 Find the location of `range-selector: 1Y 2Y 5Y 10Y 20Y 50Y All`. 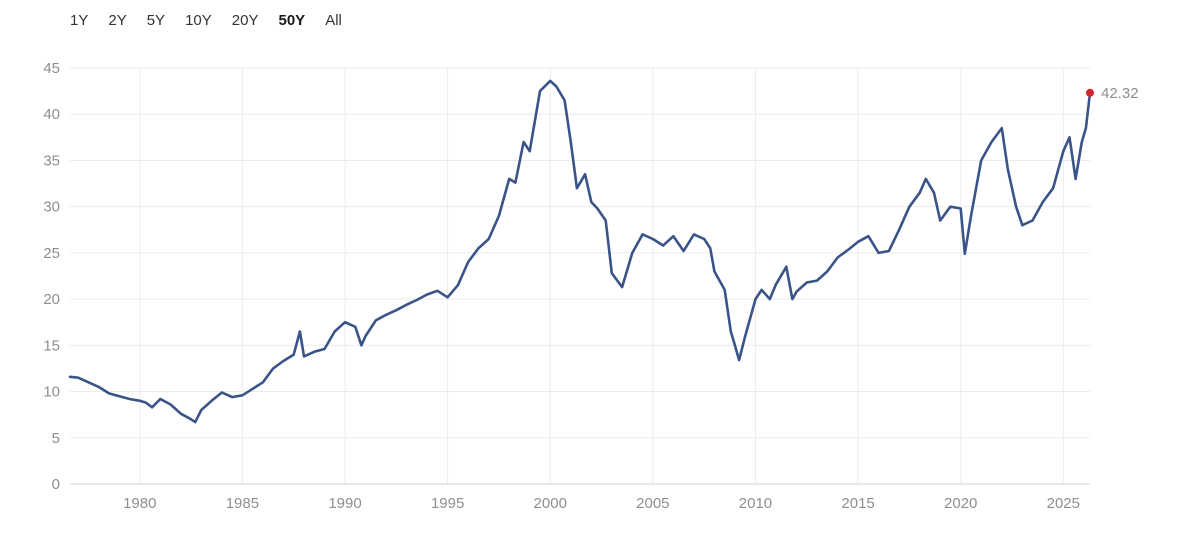

range-selector: 1Y 2Y 5Y 10Y 20Y 50Y All is located at coordinates (206, 20).